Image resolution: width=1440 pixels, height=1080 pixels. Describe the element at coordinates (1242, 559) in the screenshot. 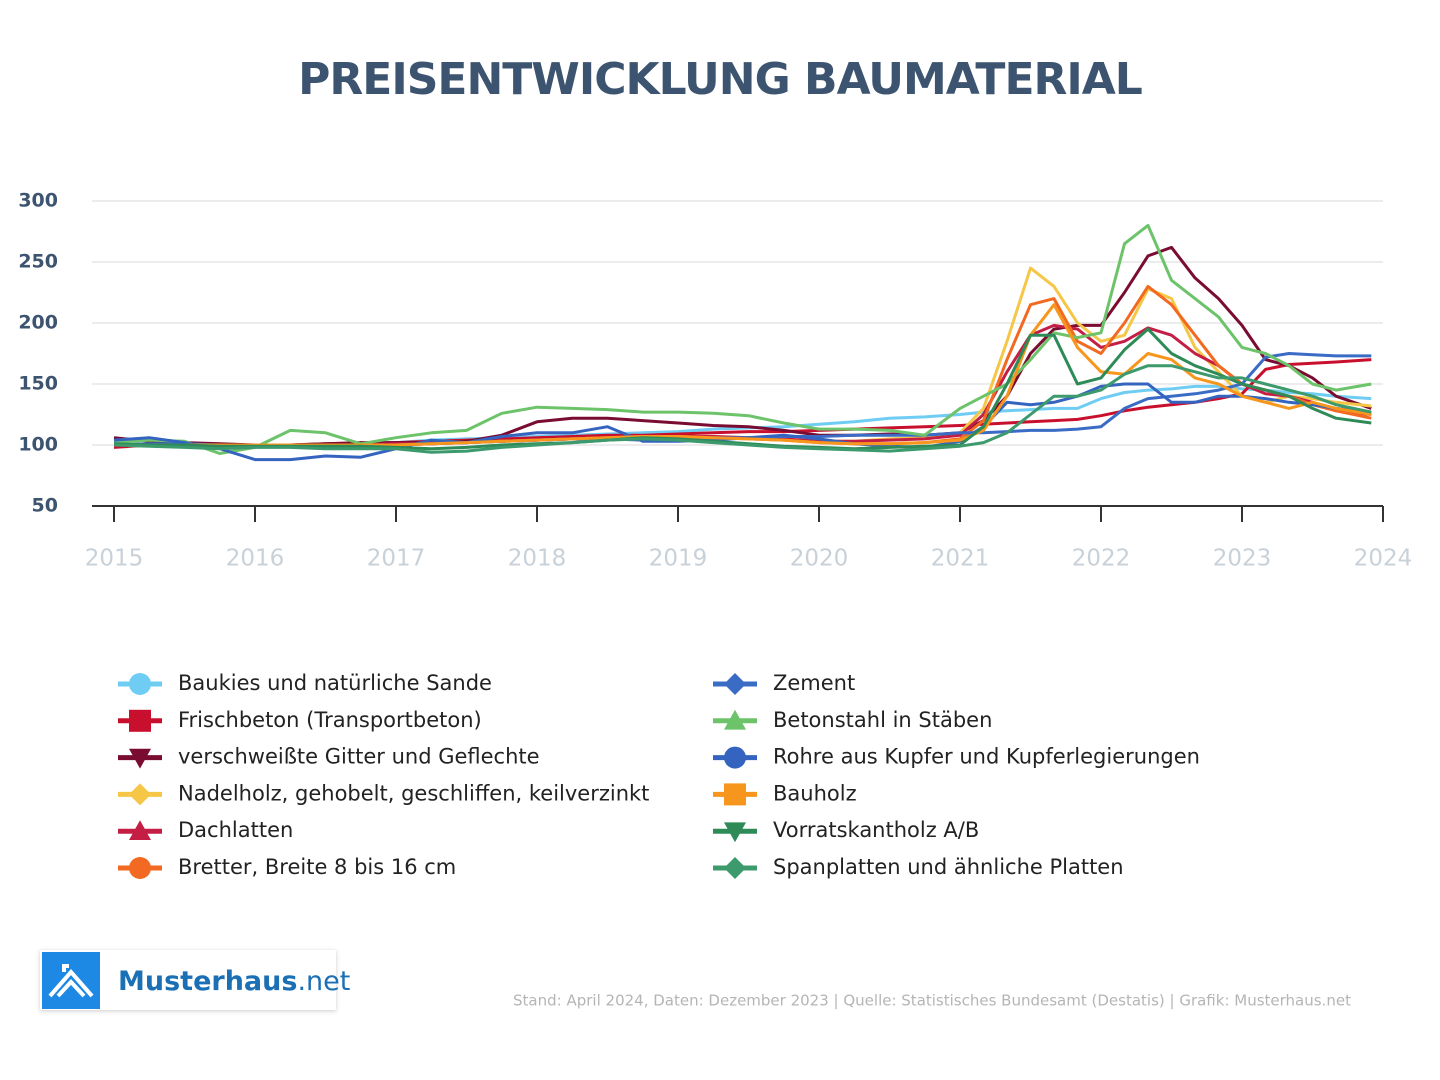

I see `x-tick-label: 2023` at that location.